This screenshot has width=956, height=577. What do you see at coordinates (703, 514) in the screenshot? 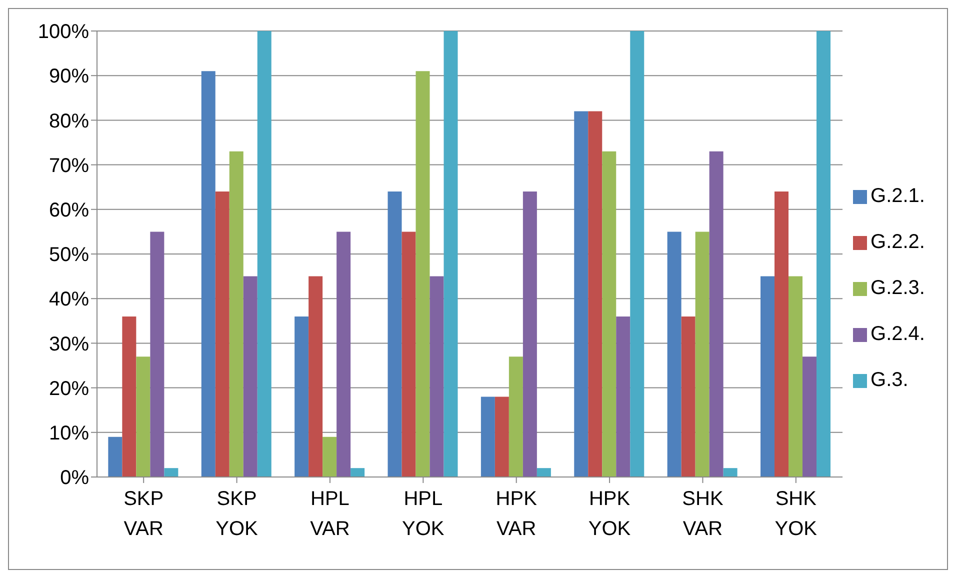
I see `x-tick-label: SHK VAR` at bounding box center [703, 514].